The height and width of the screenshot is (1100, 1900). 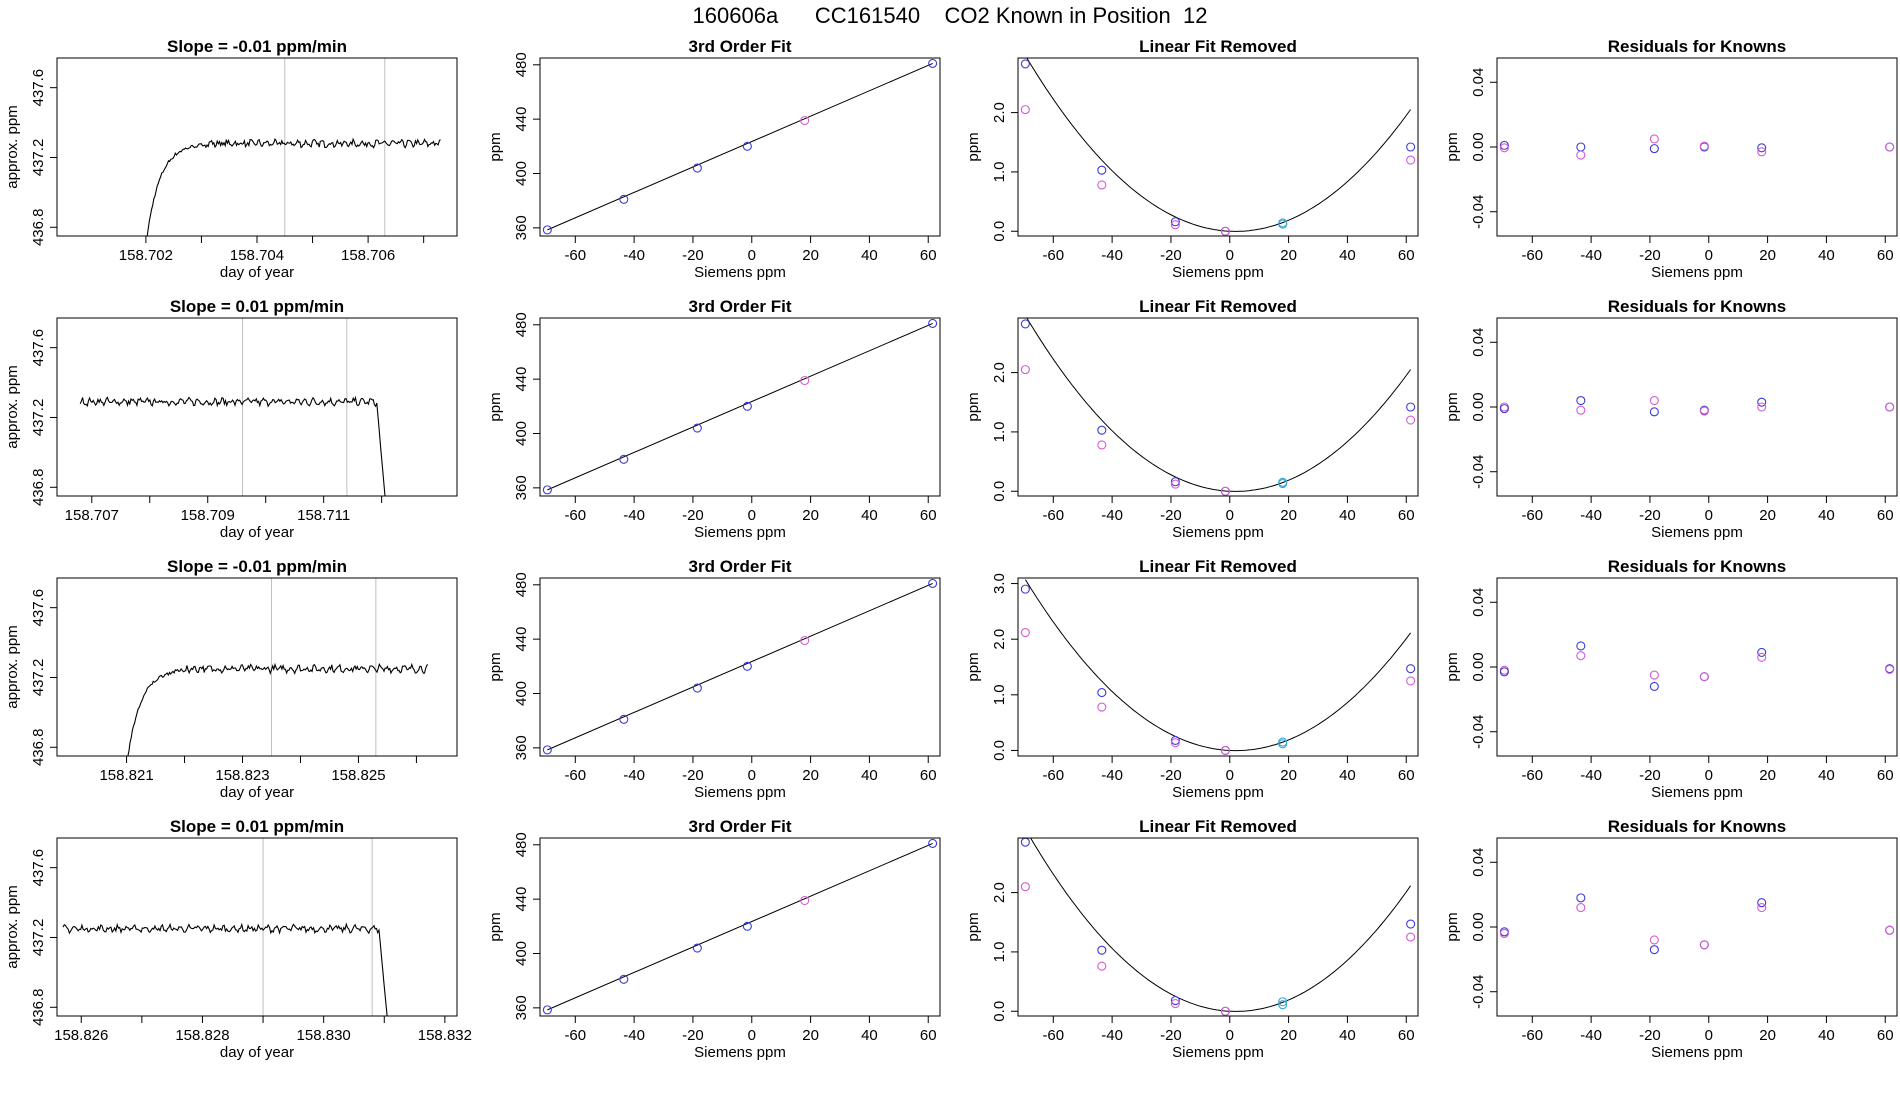 I want to click on y-tick-label: 2.0, so click(x=999, y=639).